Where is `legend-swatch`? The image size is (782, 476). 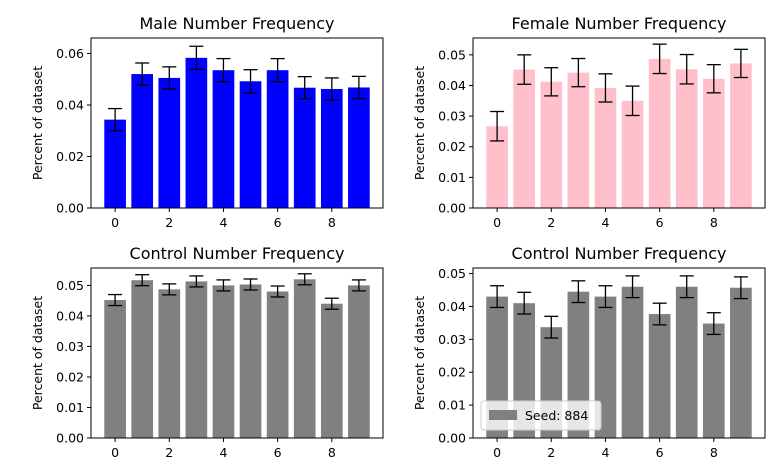 legend-swatch is located at coordinates (503, 415).